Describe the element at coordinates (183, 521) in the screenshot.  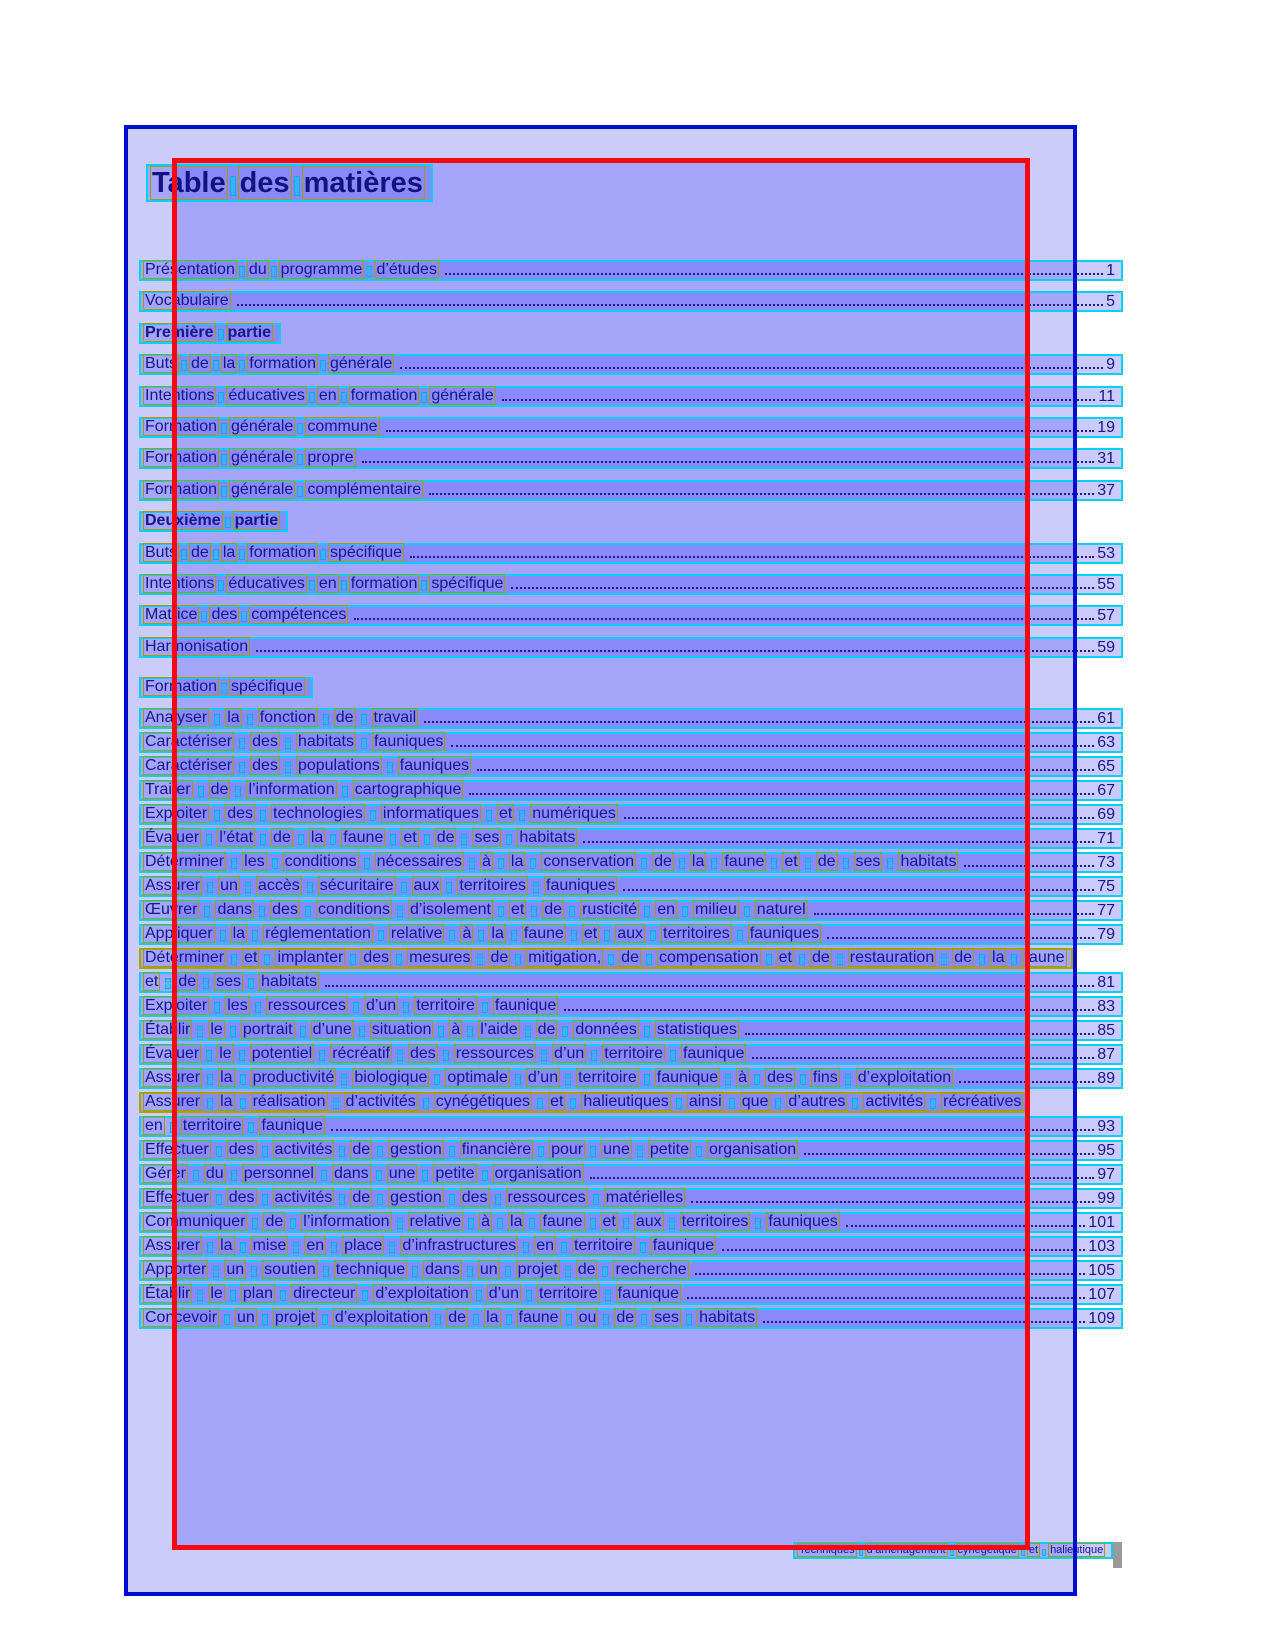
I see `word-box: Deuxième` at that location.